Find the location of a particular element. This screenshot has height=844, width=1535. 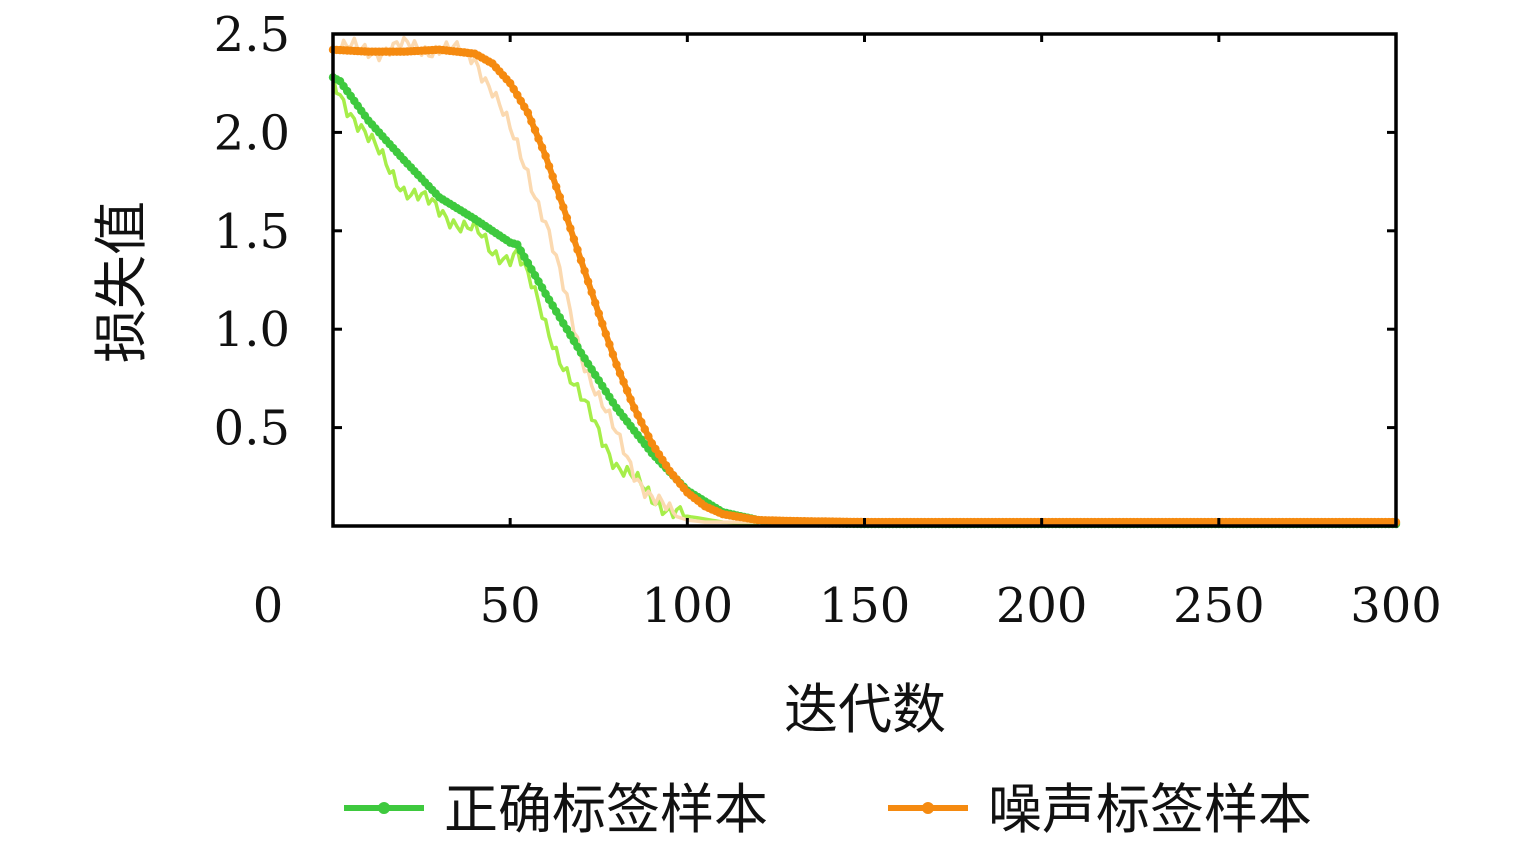

x-tick-label: 100 is located at coordinates (688, 606).